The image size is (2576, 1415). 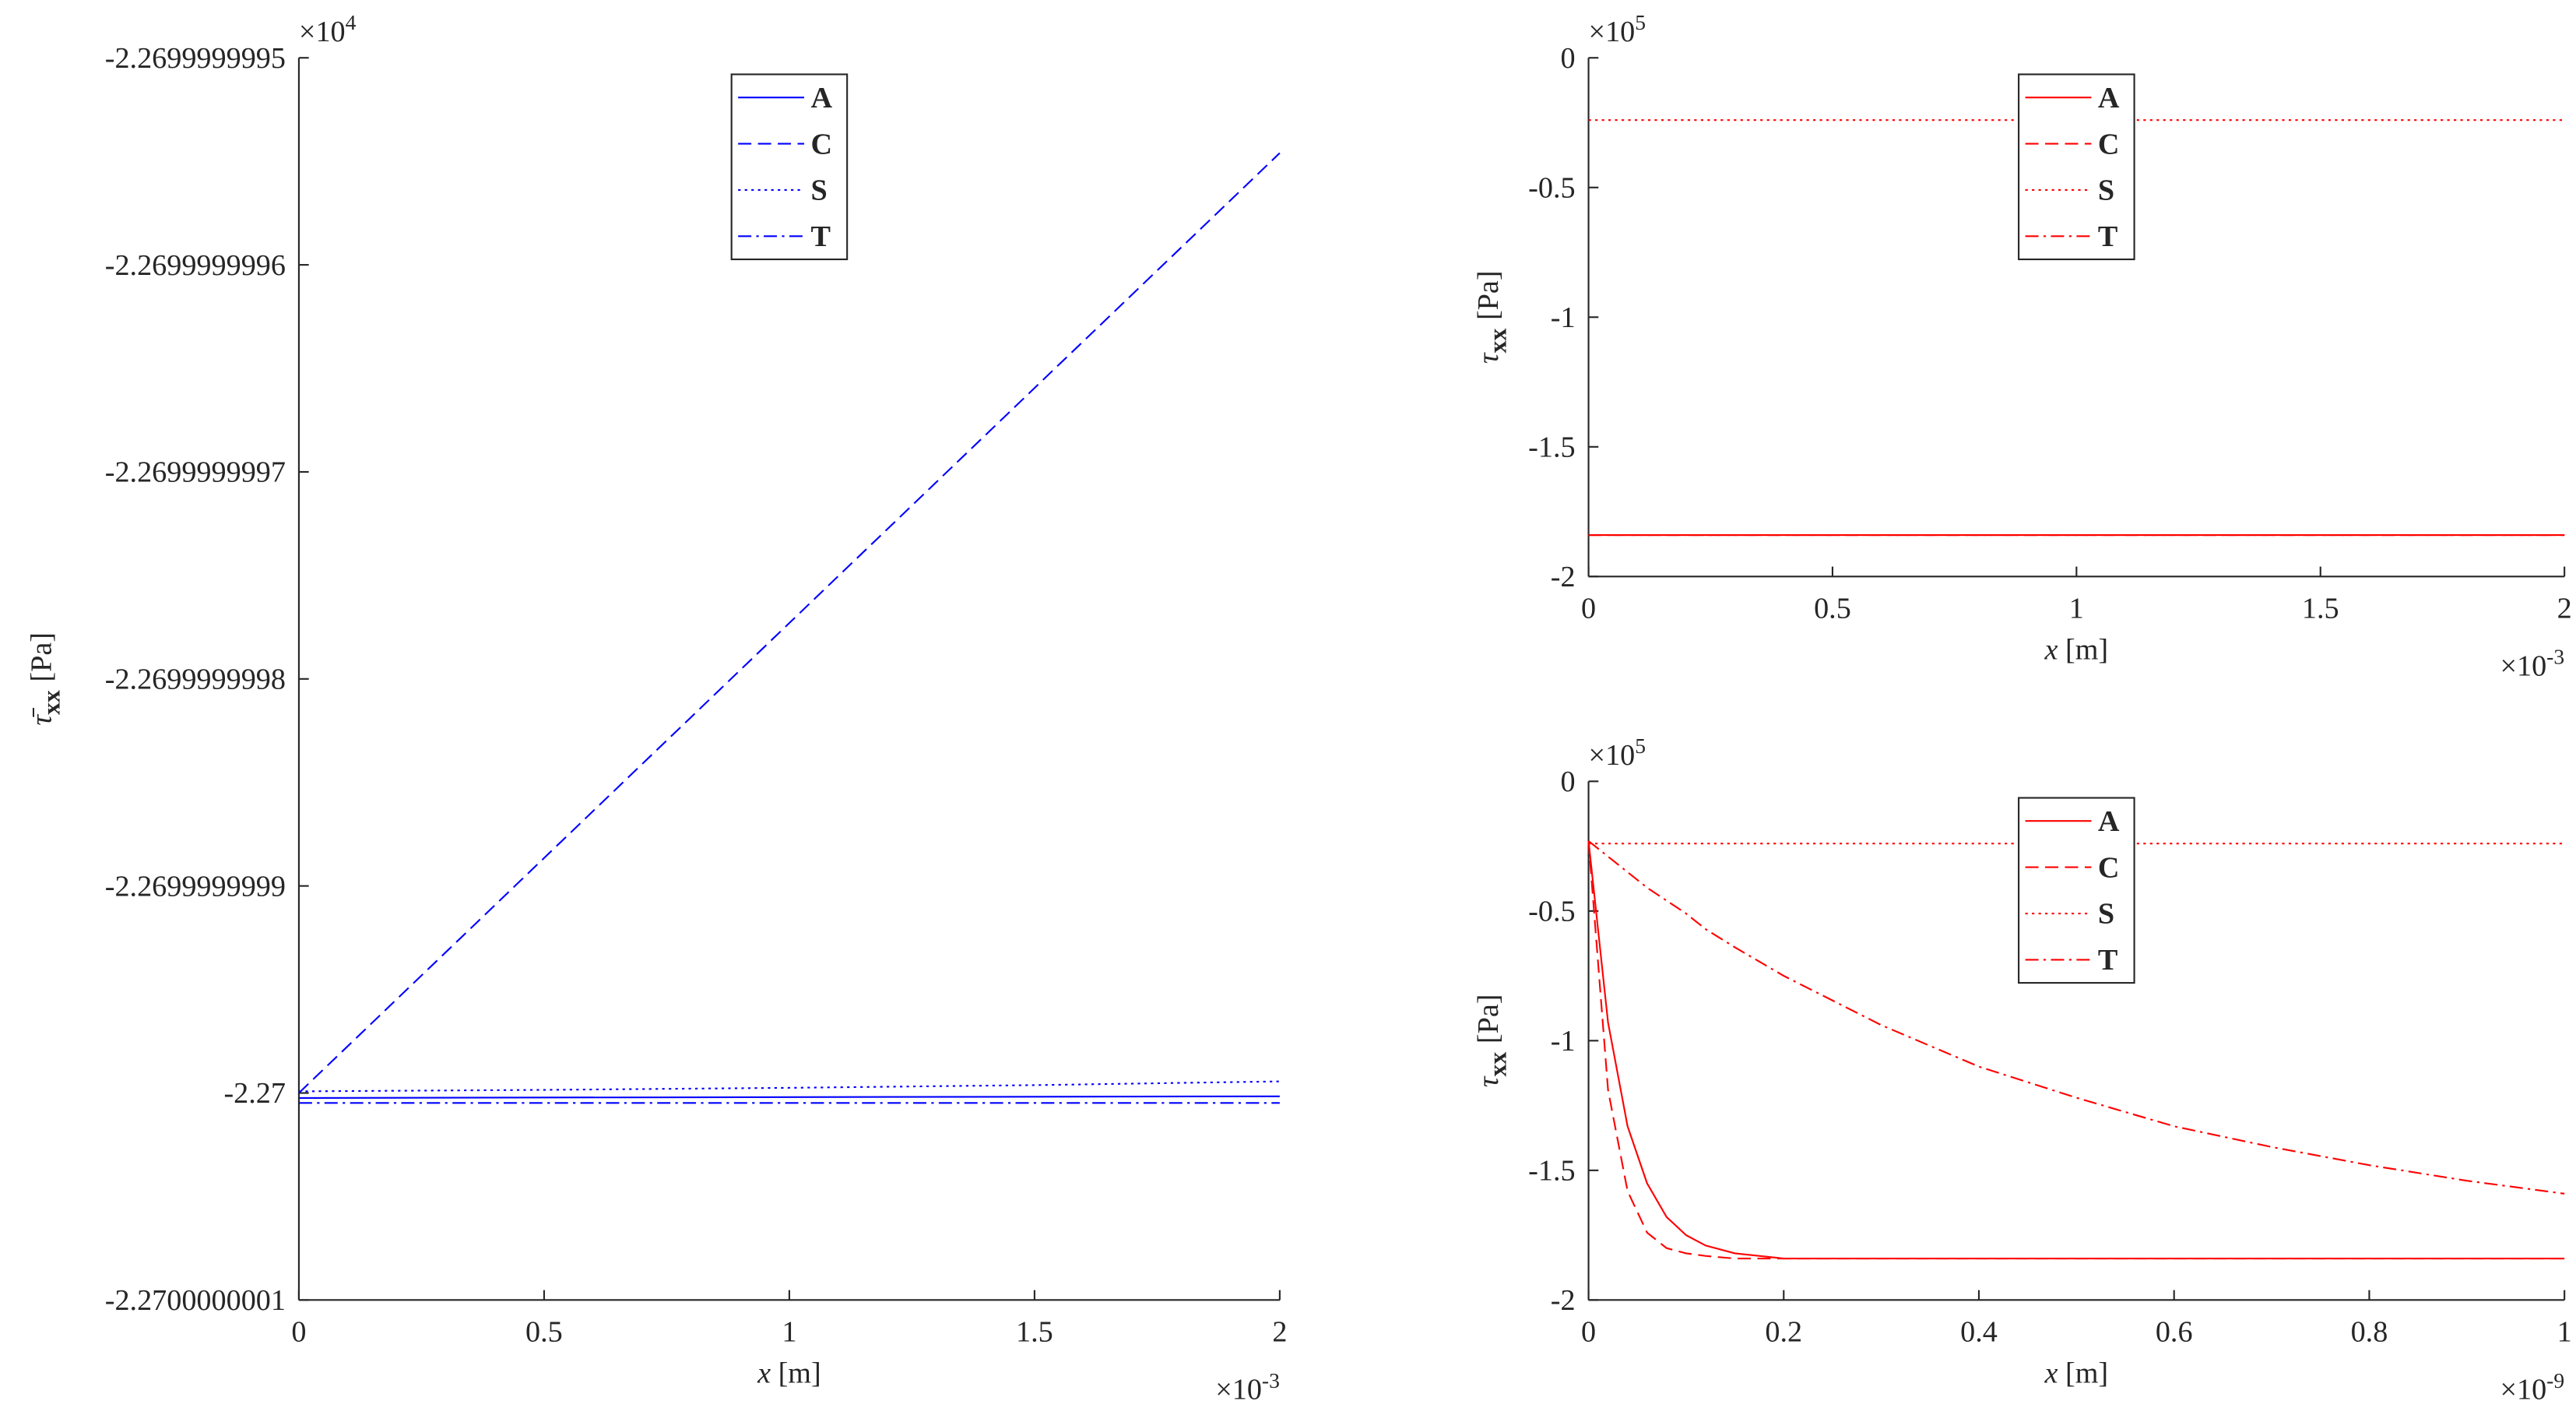 I want to click on x-tick-label: 0.6, so click(x=2174, y=1331).